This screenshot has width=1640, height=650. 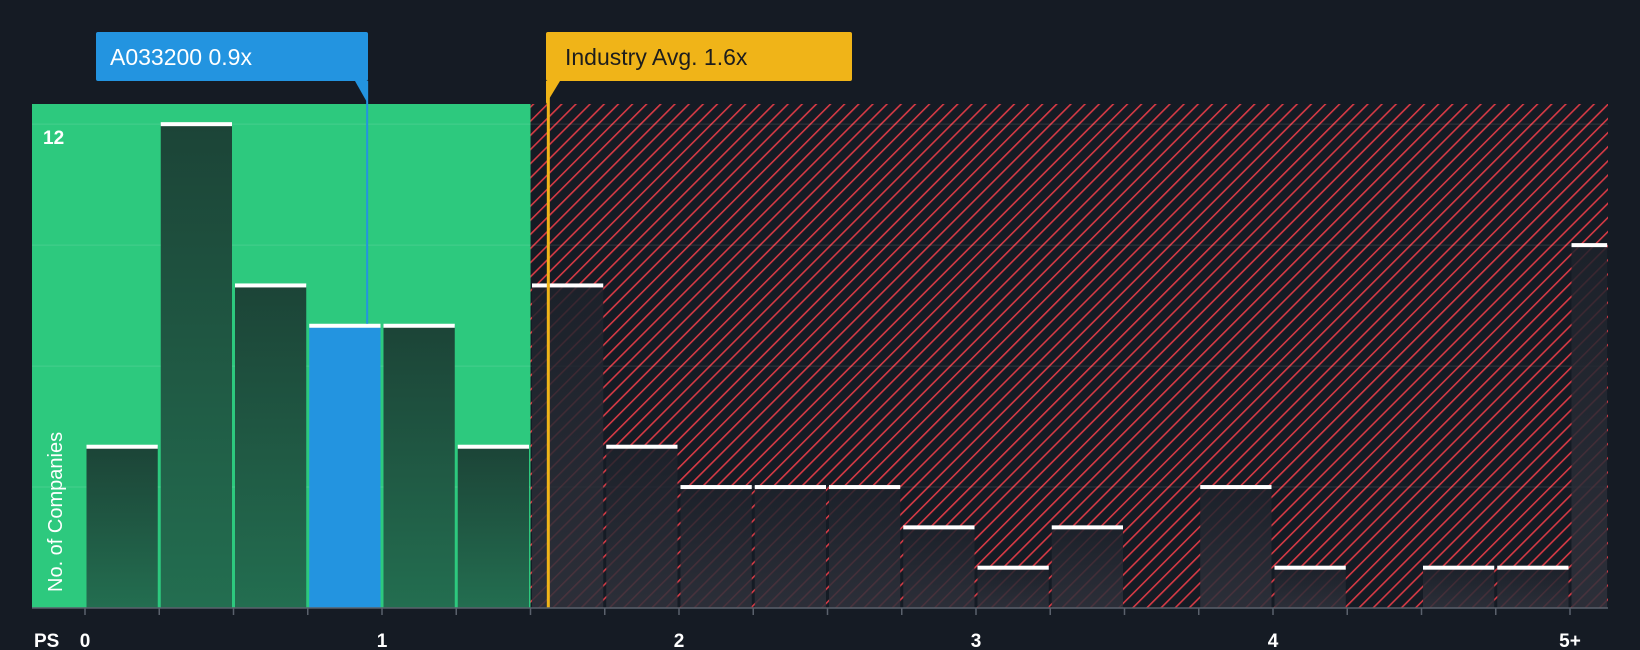 I want to click on company-ps-callout: A033200 0.9x, so click(x=232, y=68).